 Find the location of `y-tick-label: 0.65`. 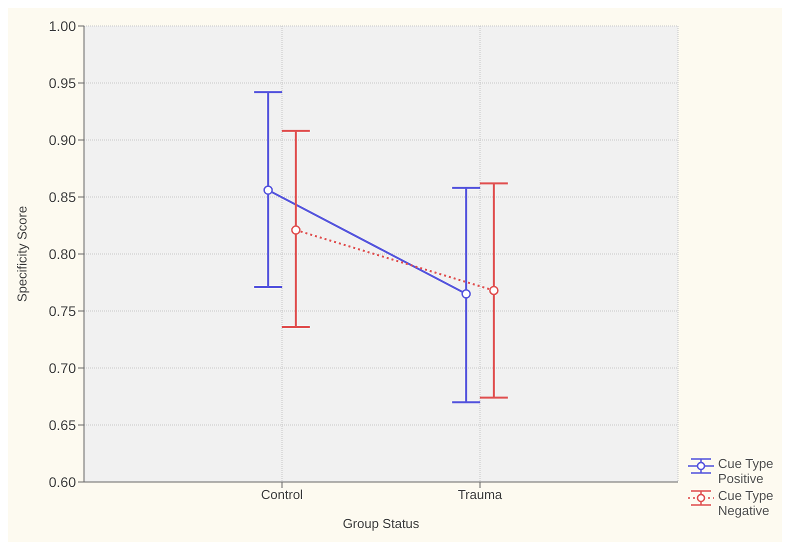

y-tick-label: 0.65 is located at coordinates (62, 424).